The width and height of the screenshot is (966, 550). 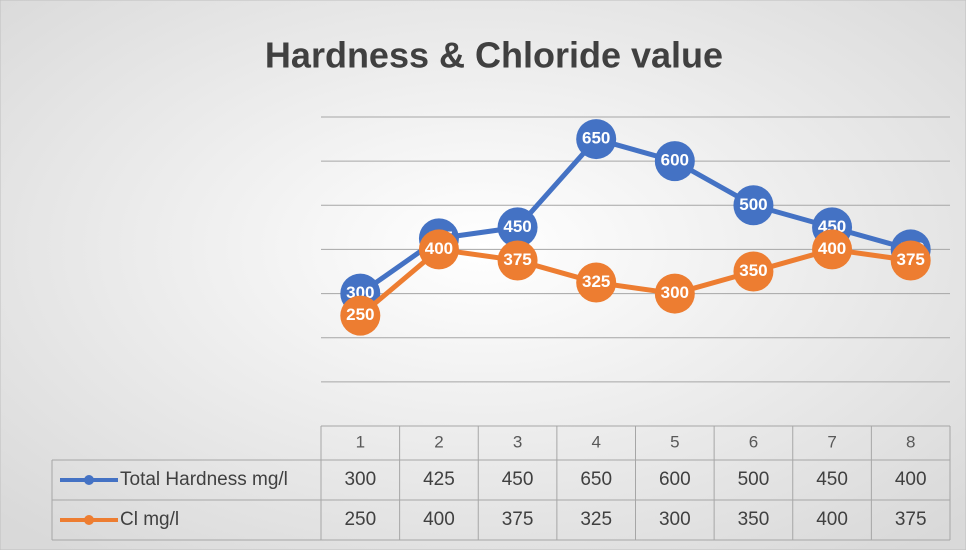 I want to click on data-label: 300, so click(x=675, y=292).